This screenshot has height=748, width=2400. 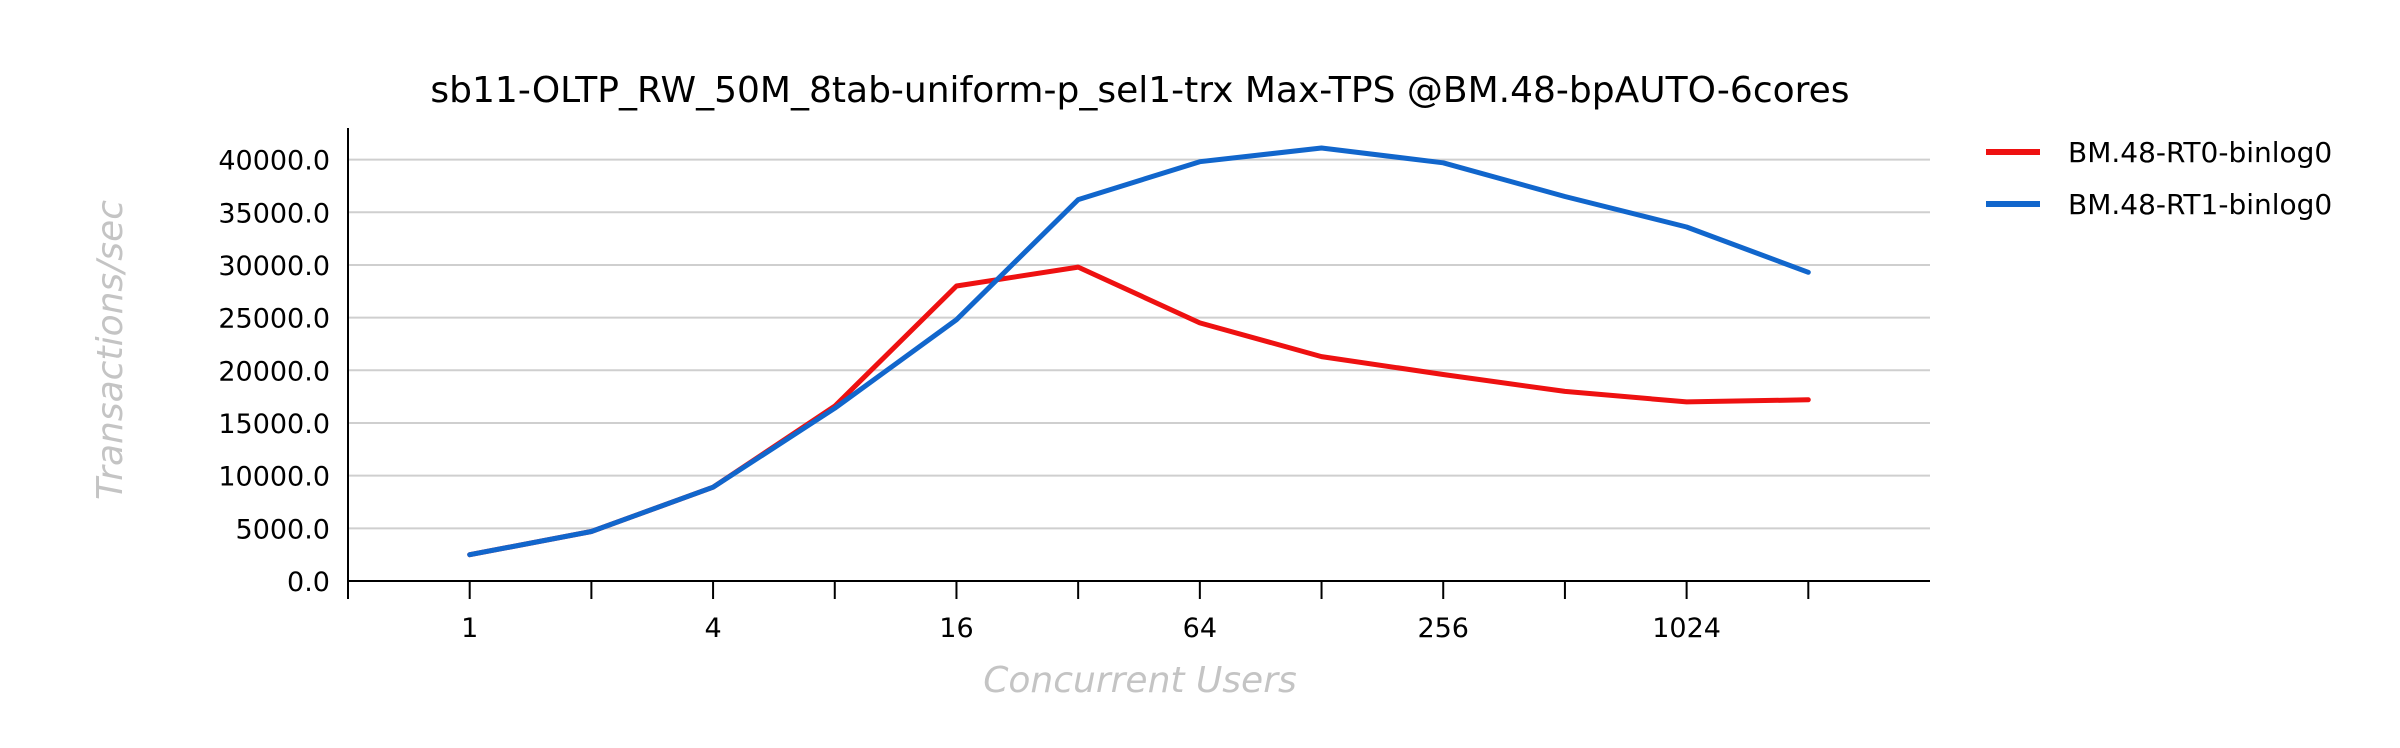 I want to click on y-tick-label: 25000.0, so click(x=274, y=319).